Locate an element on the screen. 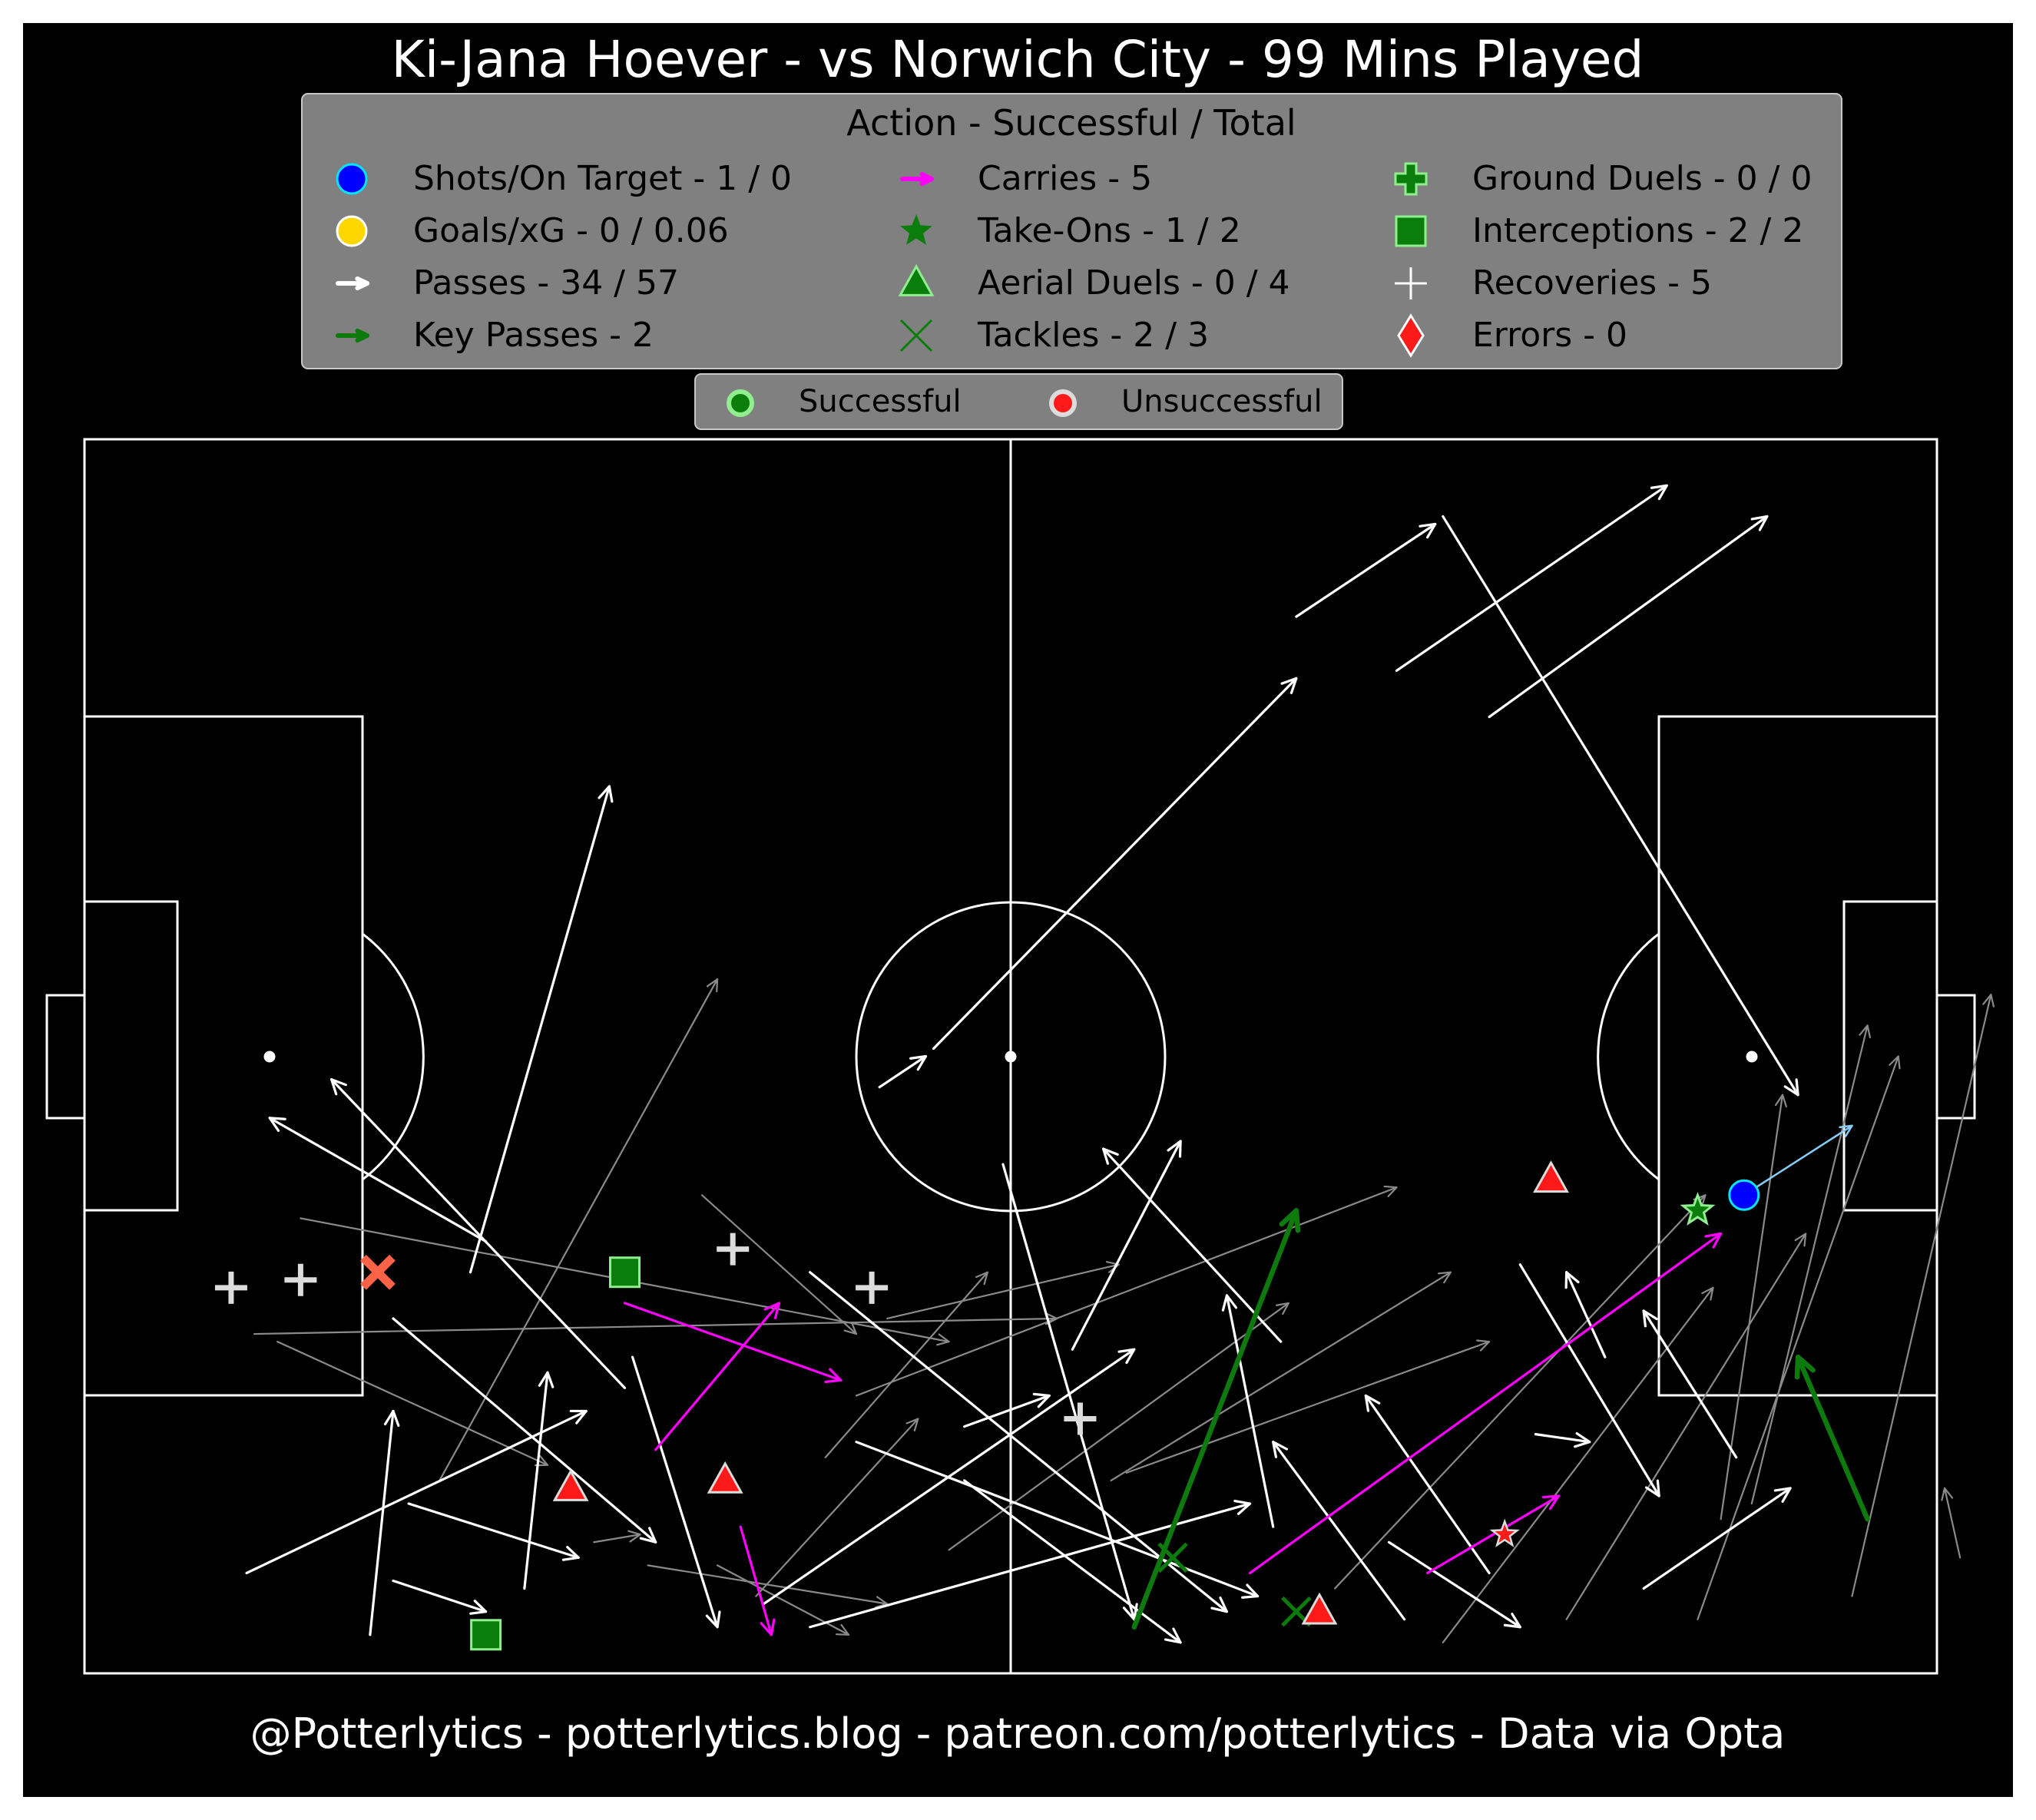  take-on-successful-marker is located at coordinates (1698, 1209).